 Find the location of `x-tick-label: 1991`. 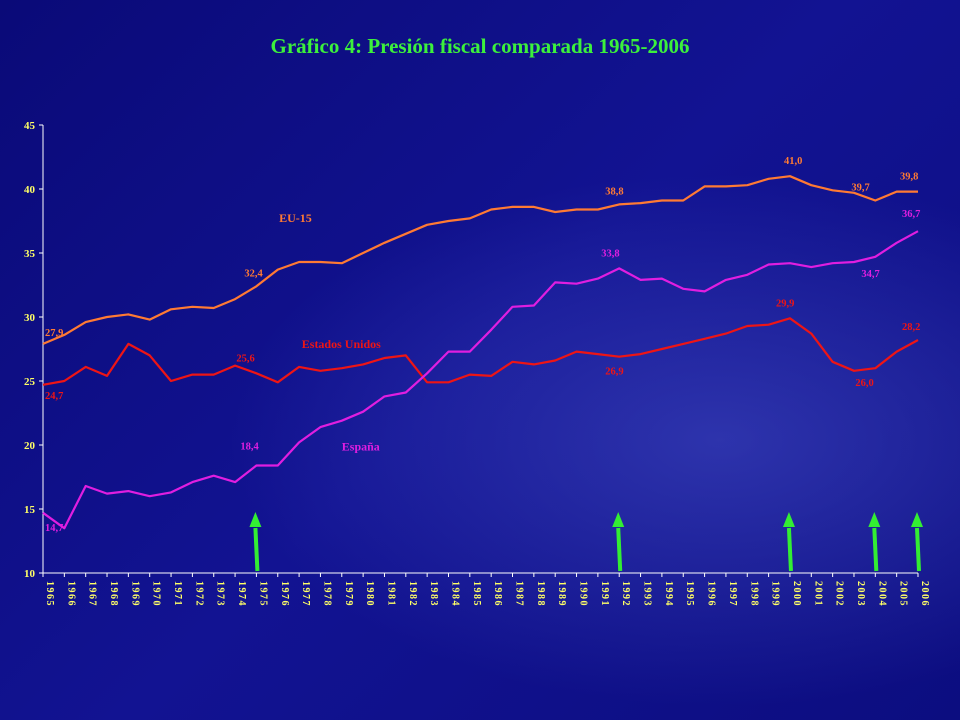

x-tick-label: 1991 is located at coordinates (604, 594).